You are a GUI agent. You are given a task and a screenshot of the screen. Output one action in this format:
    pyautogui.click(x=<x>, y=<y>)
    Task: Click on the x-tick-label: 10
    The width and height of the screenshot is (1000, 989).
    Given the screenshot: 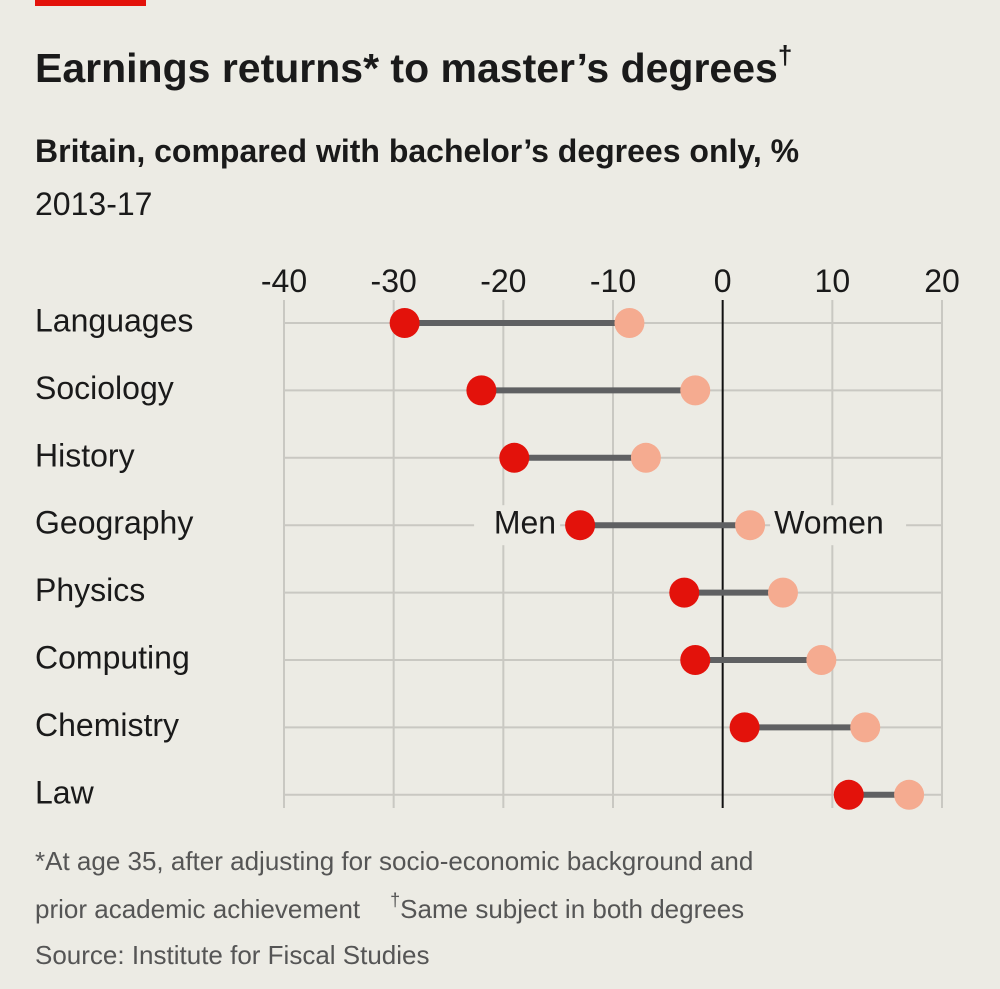 What is the action you would take?
    pyautogui.click(x=833, y=281)
    